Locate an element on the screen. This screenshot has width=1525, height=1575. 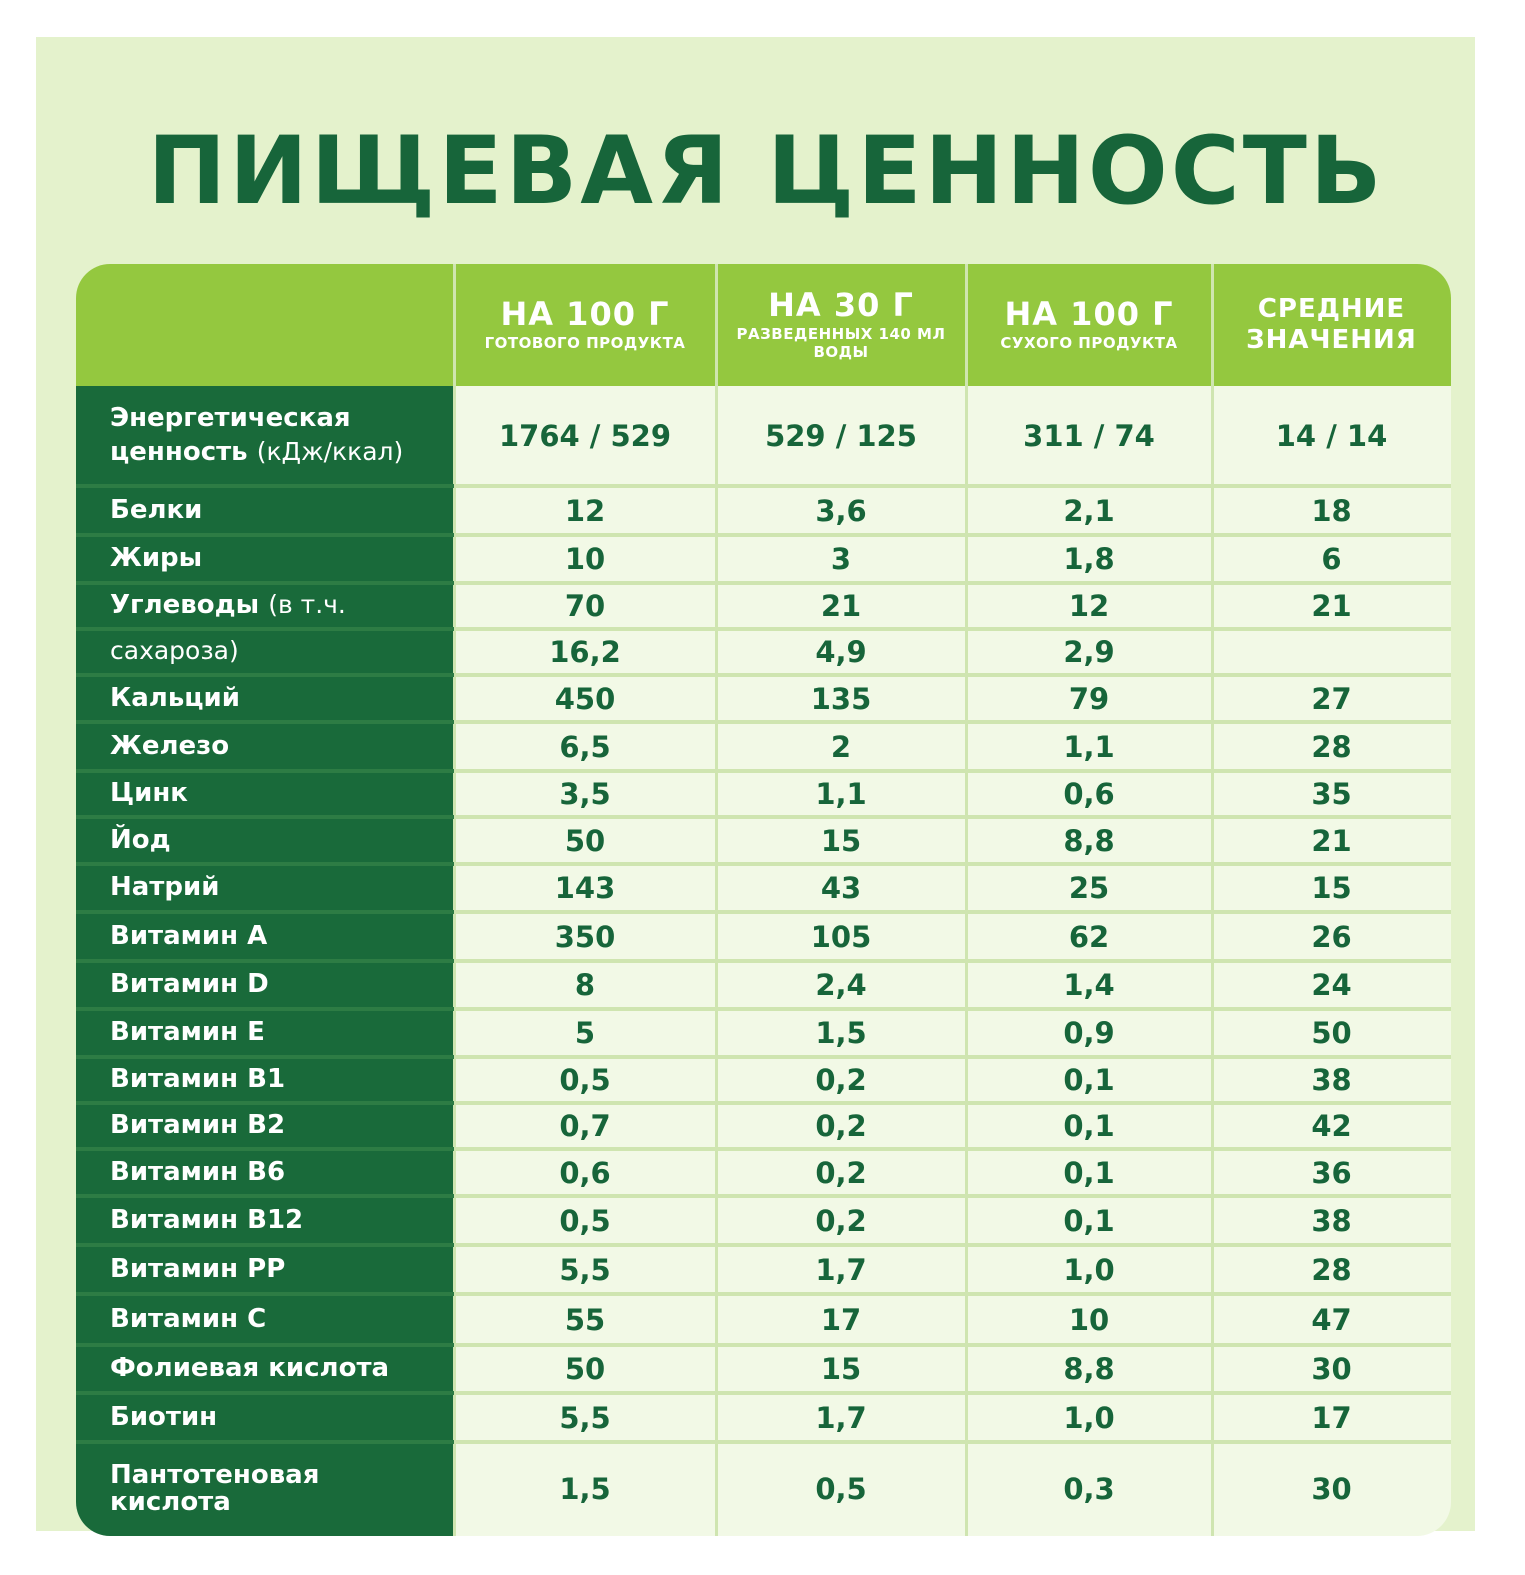
nutrient-name: Белки is located at coordinates (156, 509).